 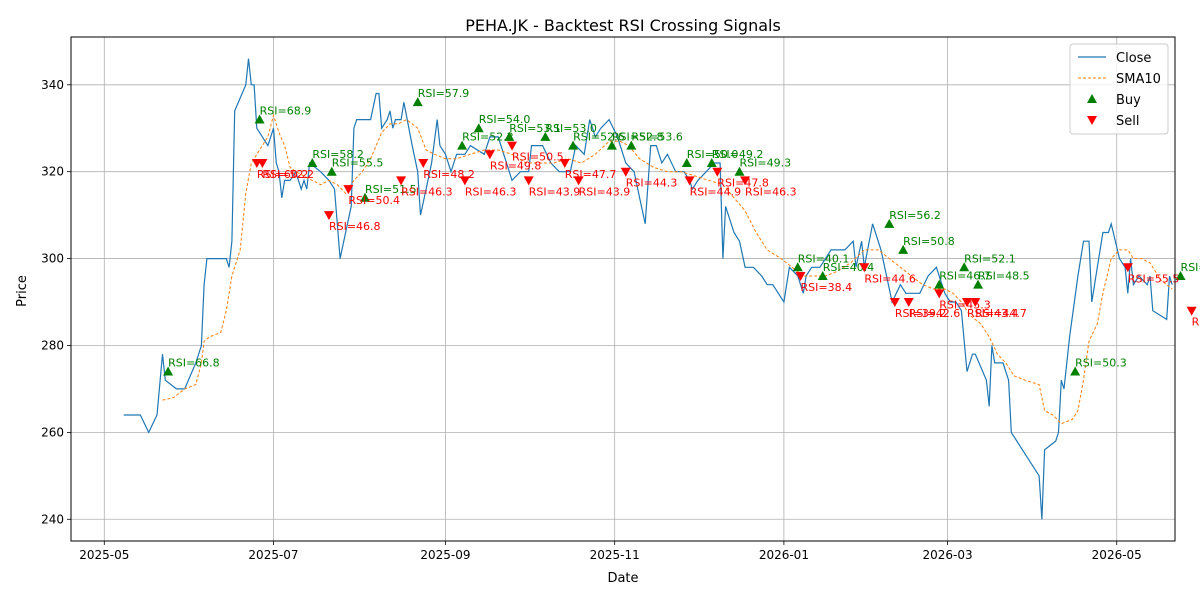 I want to click on sell-annotation: RSI=38.4, so click(x=827, y=287).